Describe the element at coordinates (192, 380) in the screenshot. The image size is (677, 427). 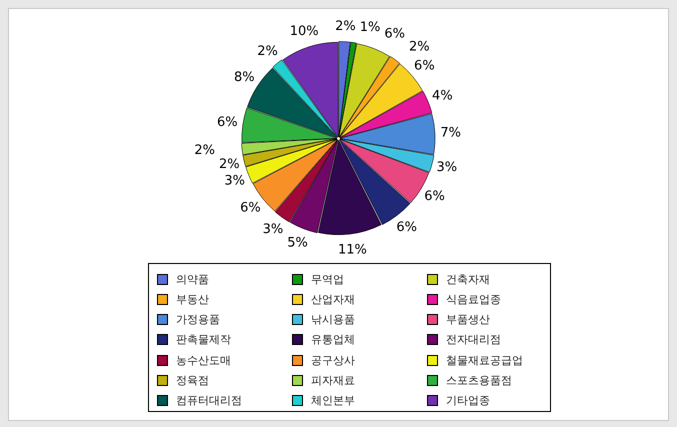
I see `legend-label: 정육점` at that location.